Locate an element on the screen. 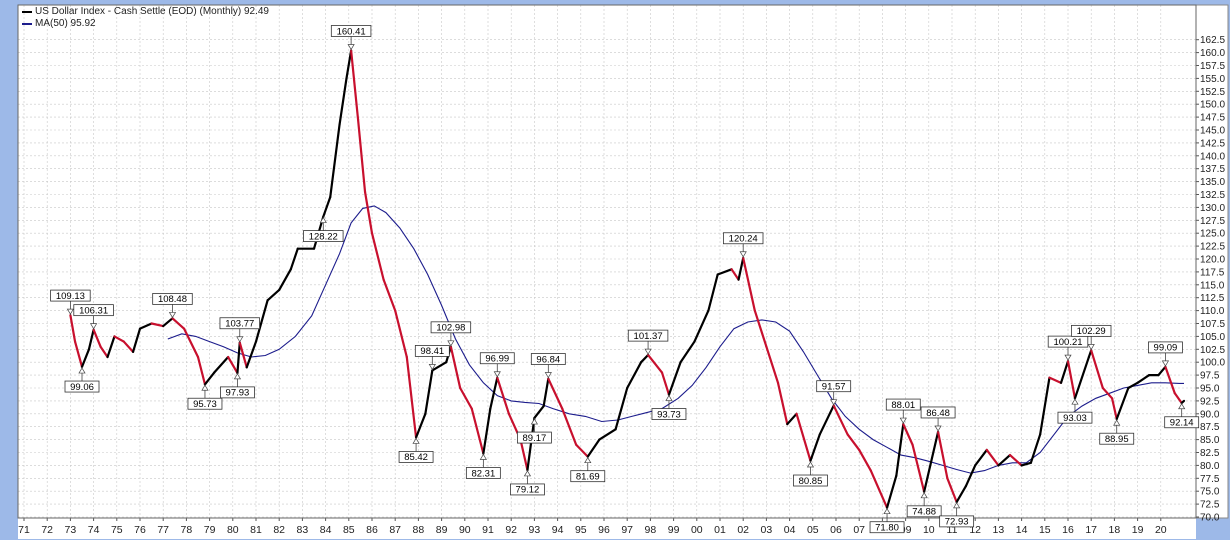  x-tick-label: 07 is located at coordinates (859, 530).